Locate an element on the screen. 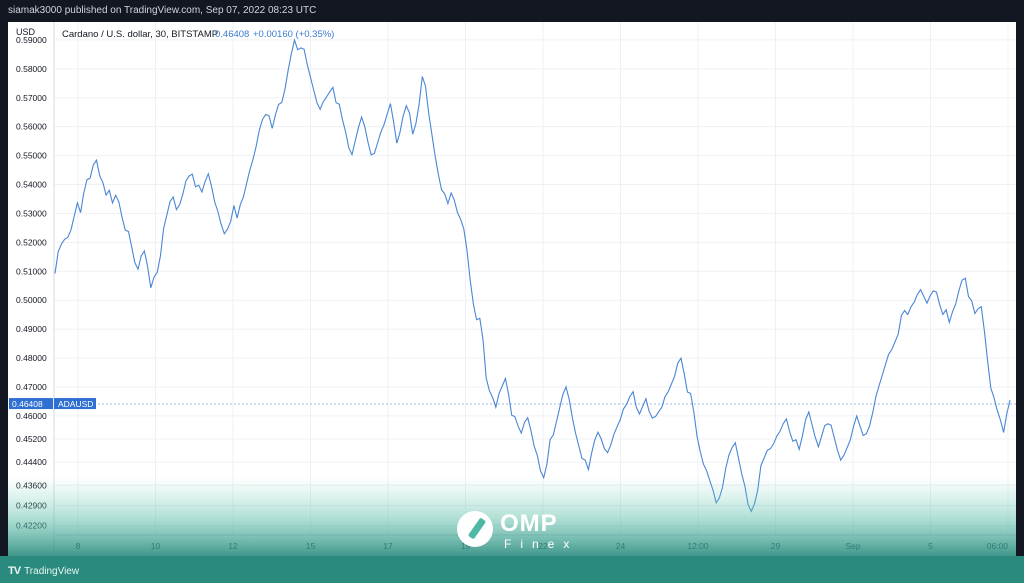 The width and height of the screenshot is (1024, 583). legend-symbol: Cardano / U.S. dollar, 30, BITSTAMP is located at coordinates (140, 34).